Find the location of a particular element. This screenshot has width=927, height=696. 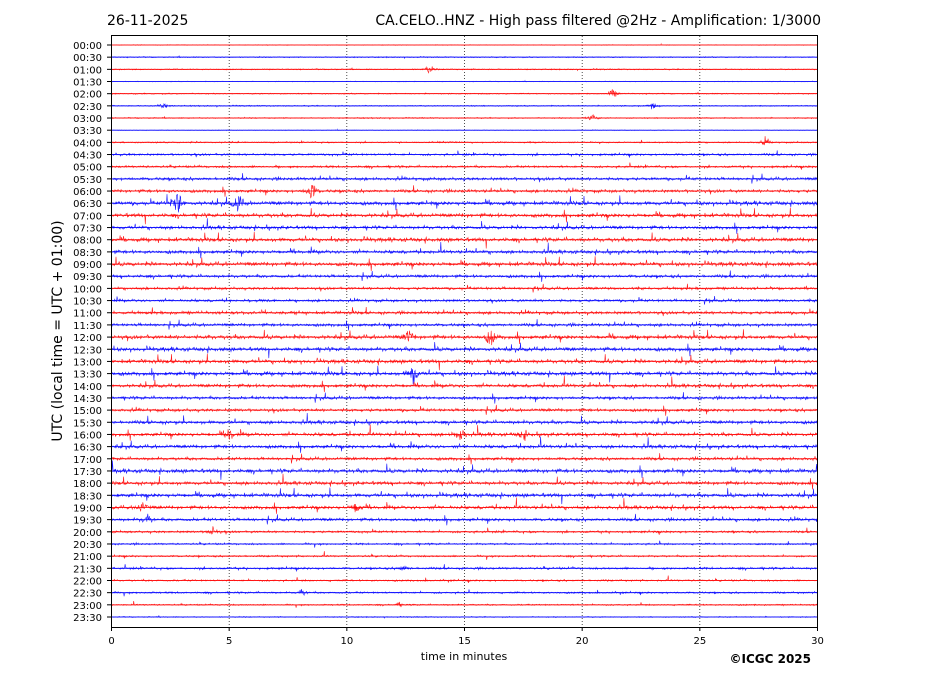

y-axis-label: UTC (local time = UTC + 01:00) is located at coordinates (58, 330).